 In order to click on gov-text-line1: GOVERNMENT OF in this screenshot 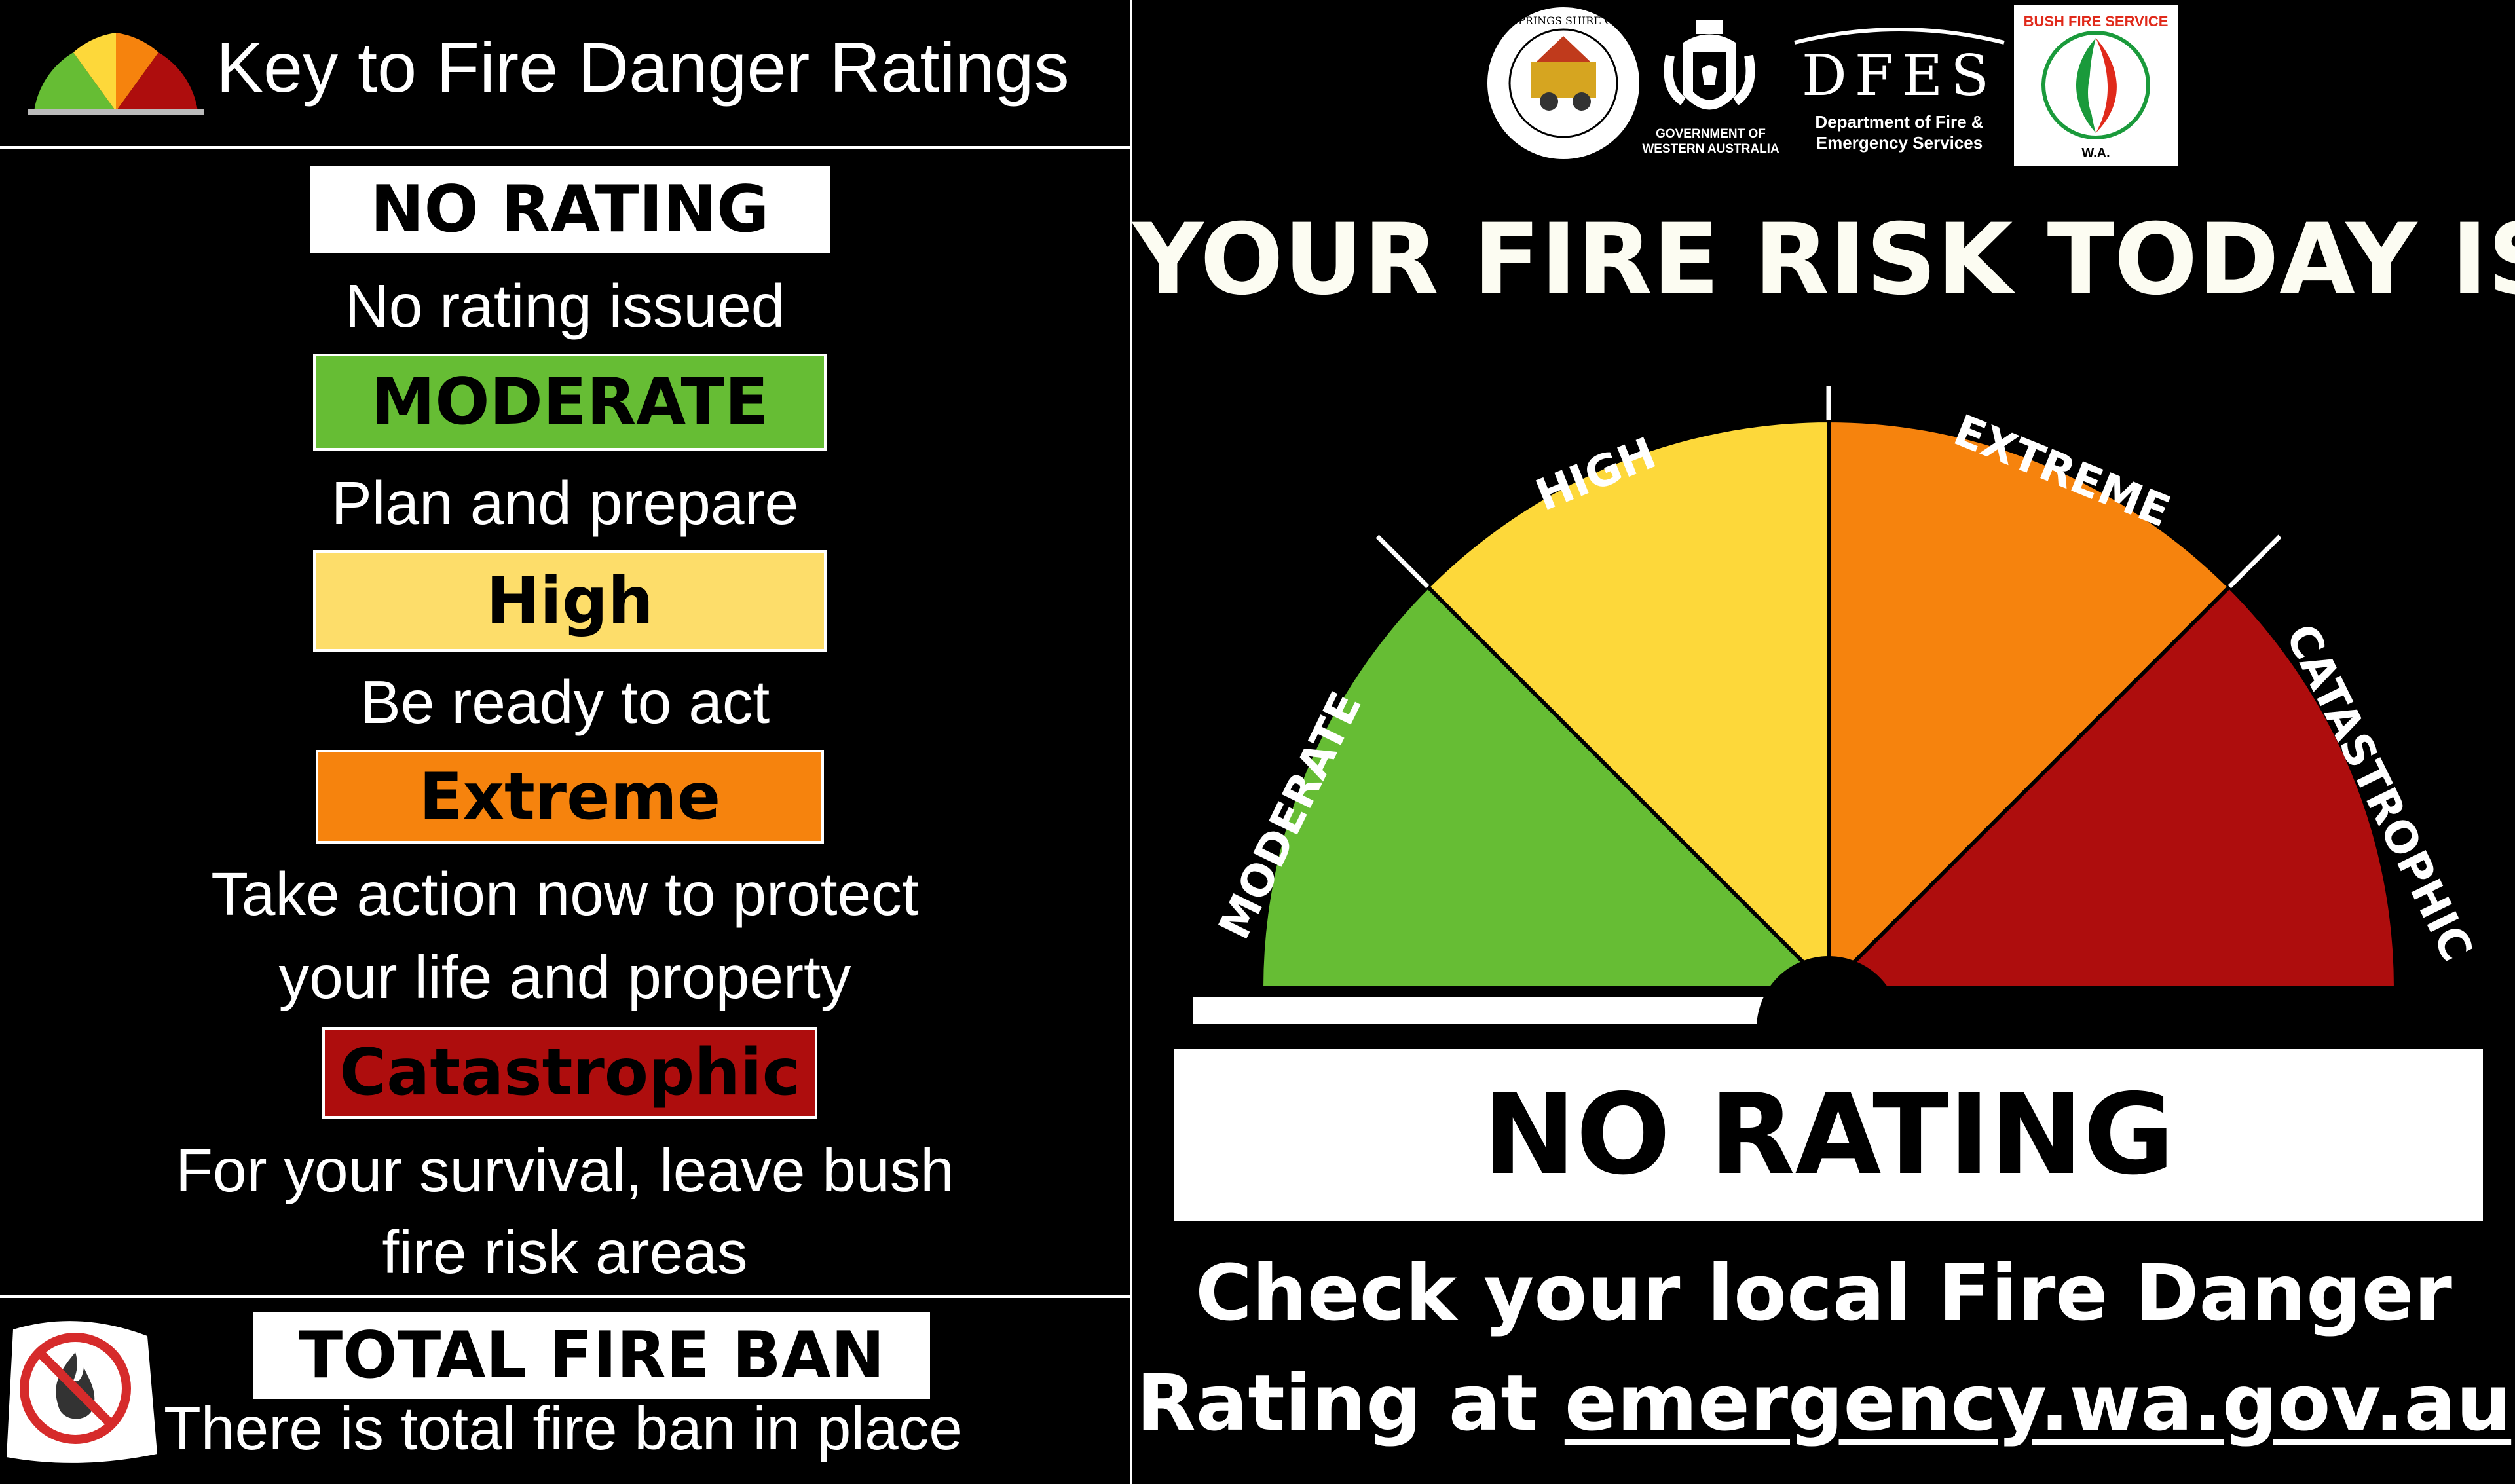, I will do `click(1711, 134)`.